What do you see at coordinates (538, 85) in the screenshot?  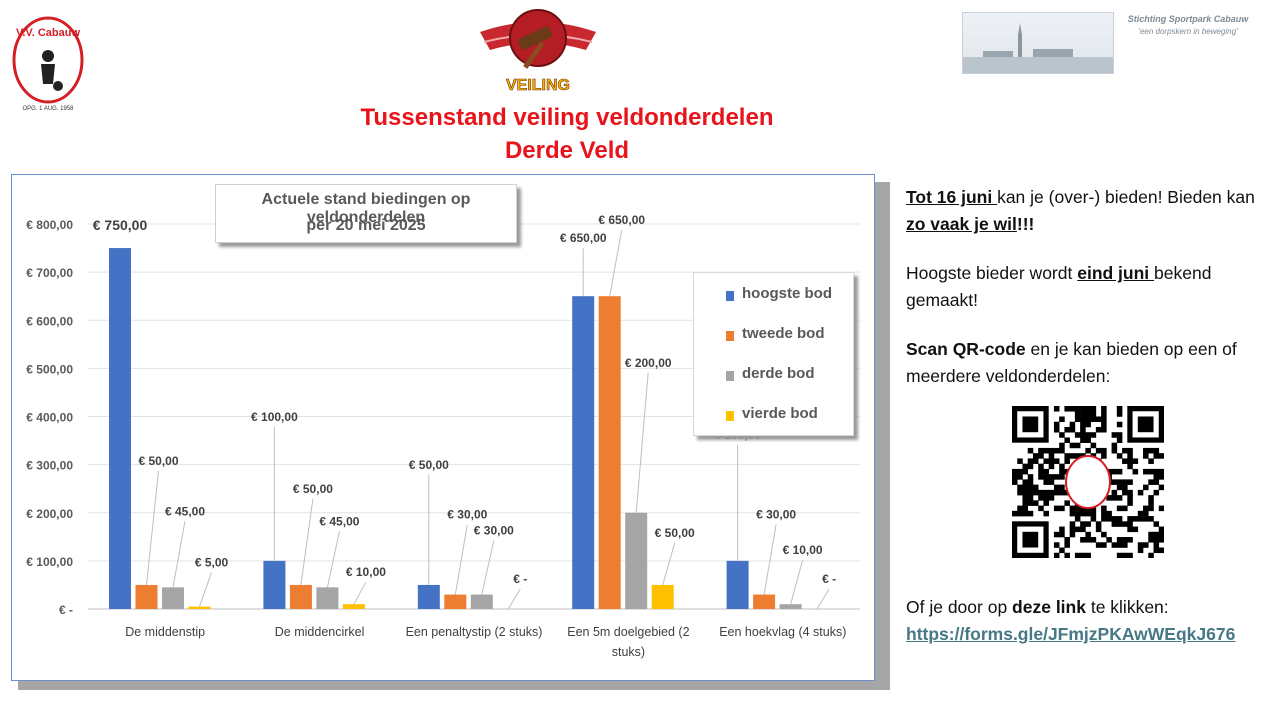 I see `auction-logo-text: VEILING` at bounding box center [538, 85].